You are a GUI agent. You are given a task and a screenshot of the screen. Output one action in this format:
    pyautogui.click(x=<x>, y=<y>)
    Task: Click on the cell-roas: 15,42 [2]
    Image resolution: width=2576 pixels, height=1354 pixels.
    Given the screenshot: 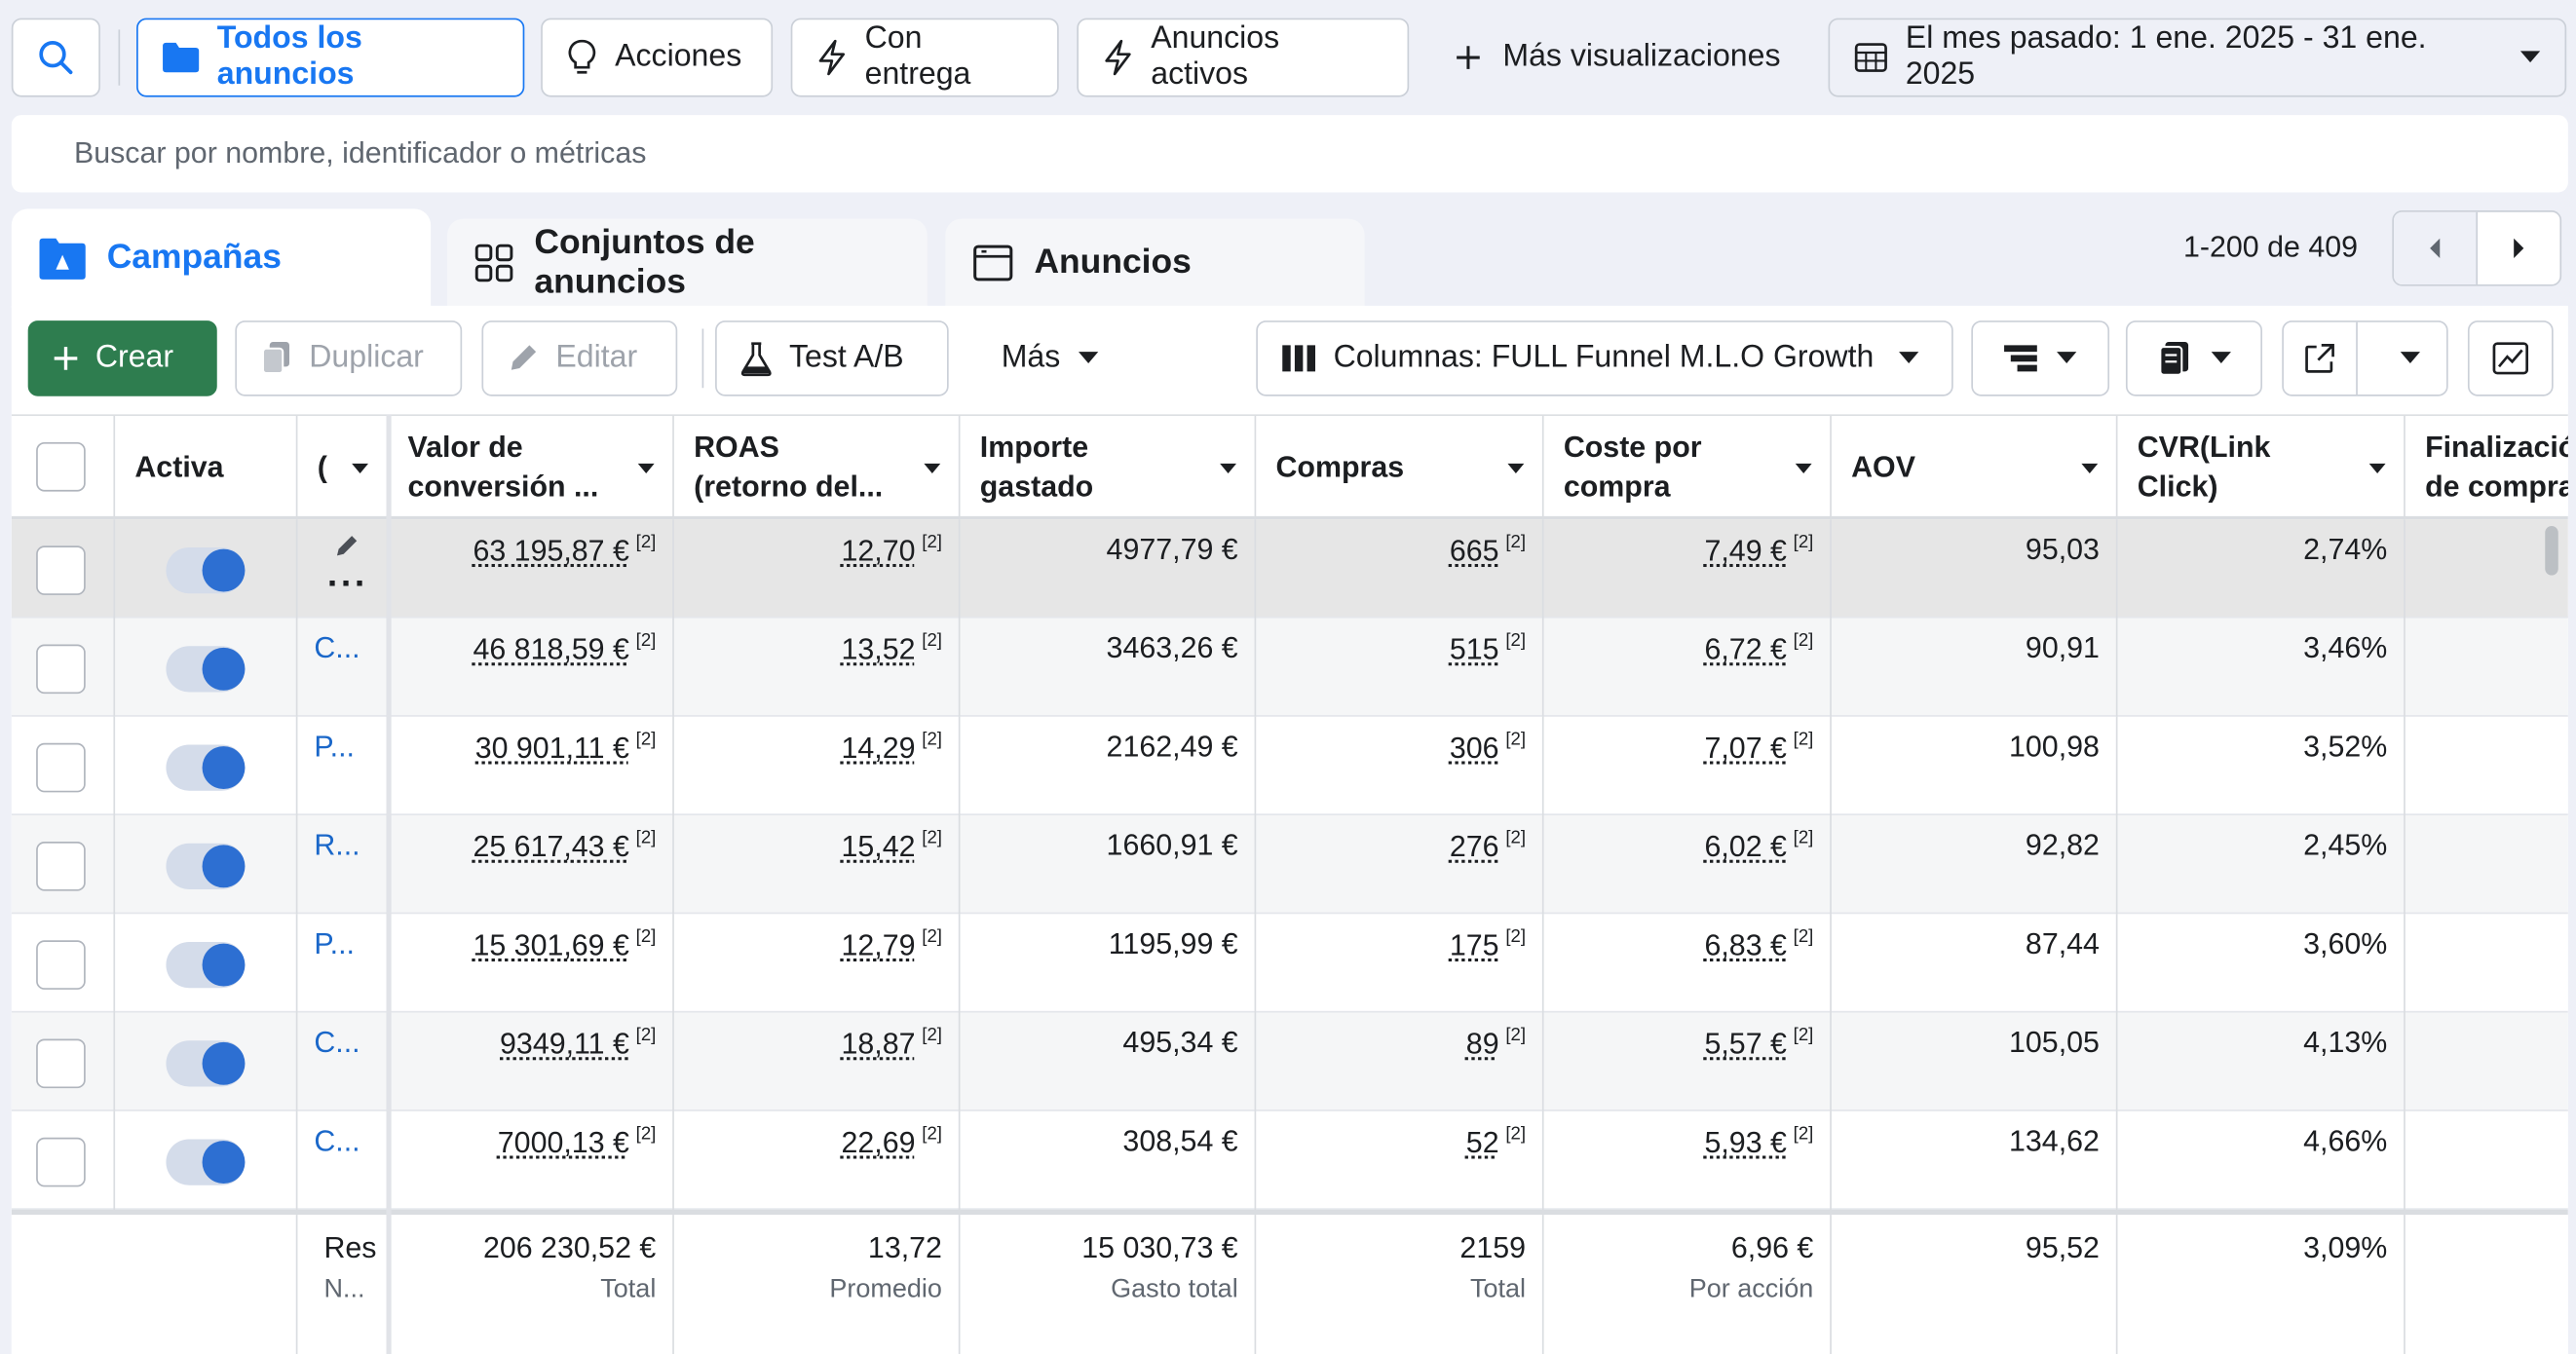 What is the action you would take?
    pyautogui.click(x=817, y=865)
    